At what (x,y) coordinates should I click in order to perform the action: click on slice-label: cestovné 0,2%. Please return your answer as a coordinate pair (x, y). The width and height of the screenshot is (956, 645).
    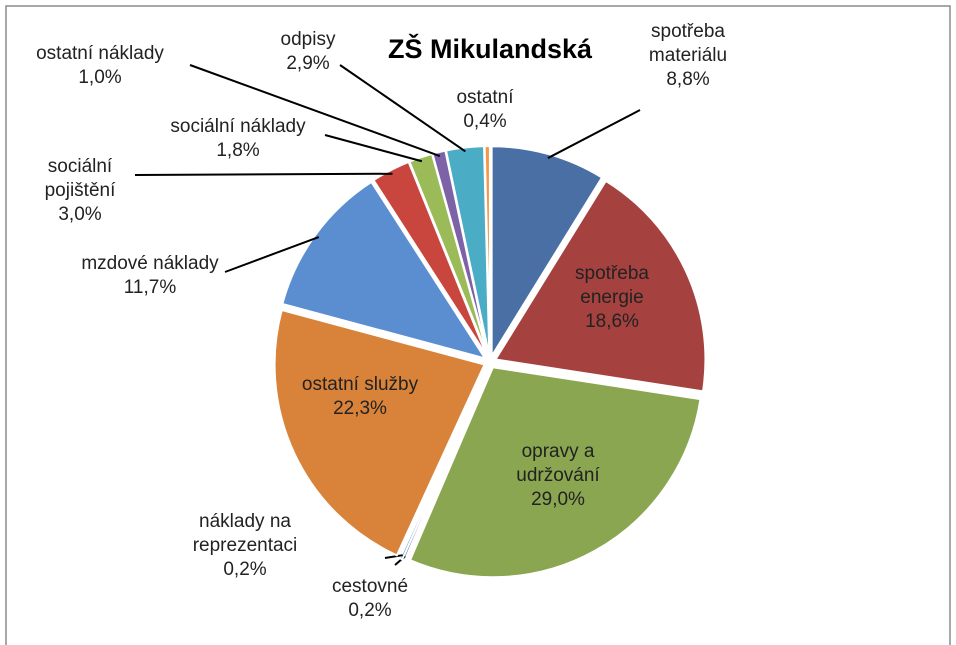
    Looking at the image, I should click on (370, 599).